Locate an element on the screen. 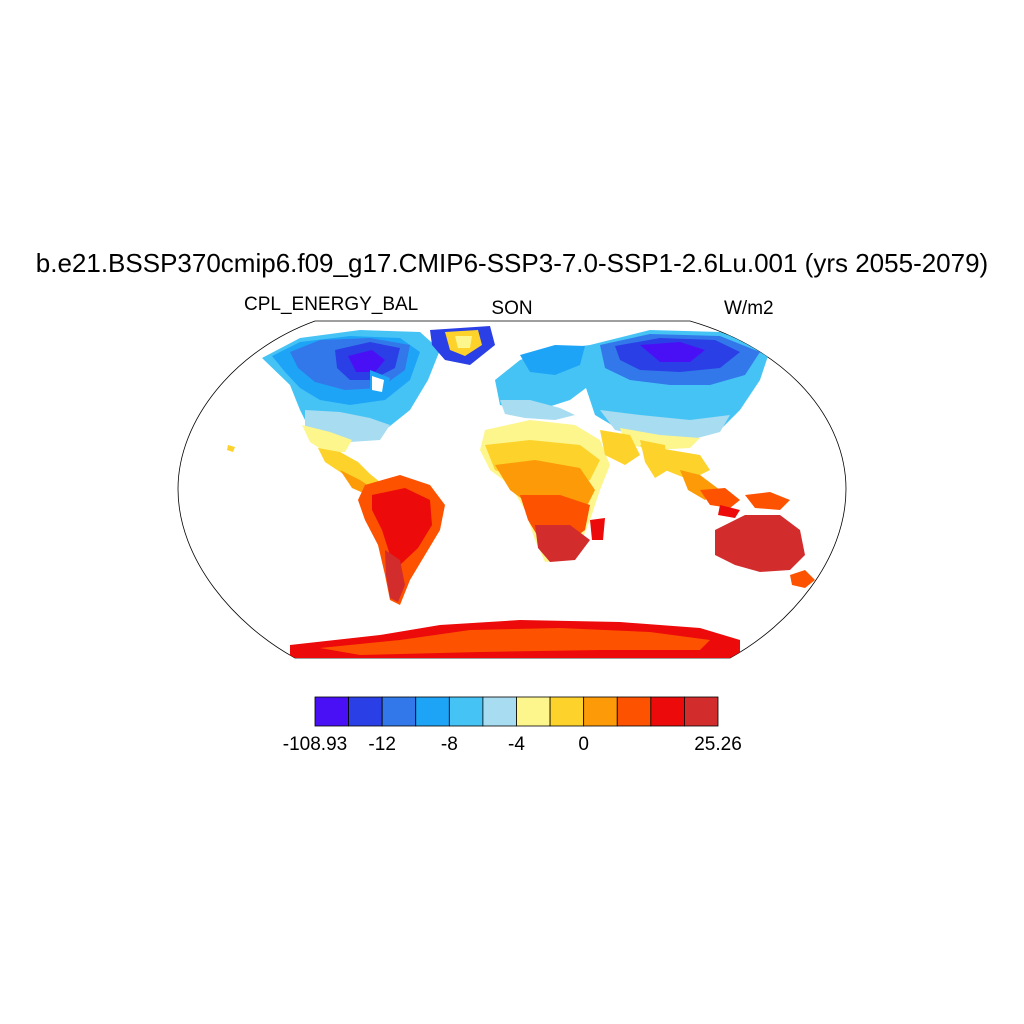 The image size is (1024, 1024). greenland is located at coordinates (462, 345).